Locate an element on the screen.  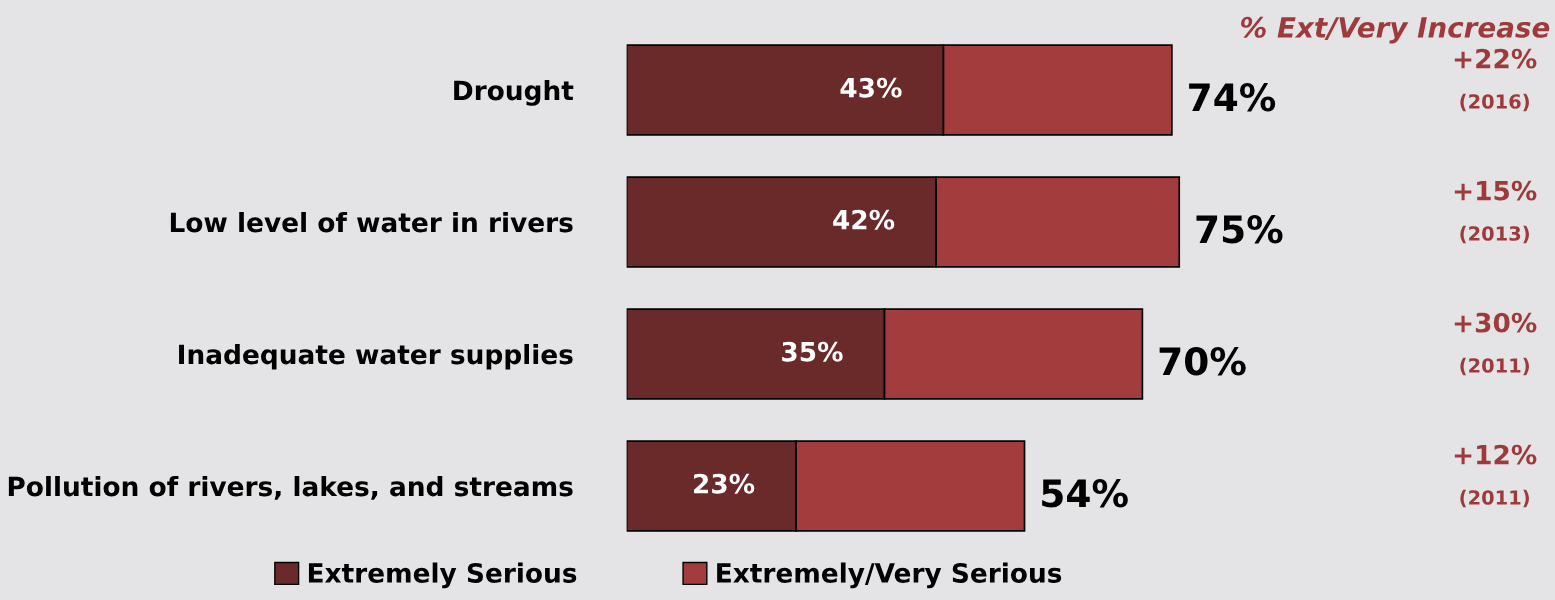
annotation: +22% (2016) is located at coordinates (1495, 80).